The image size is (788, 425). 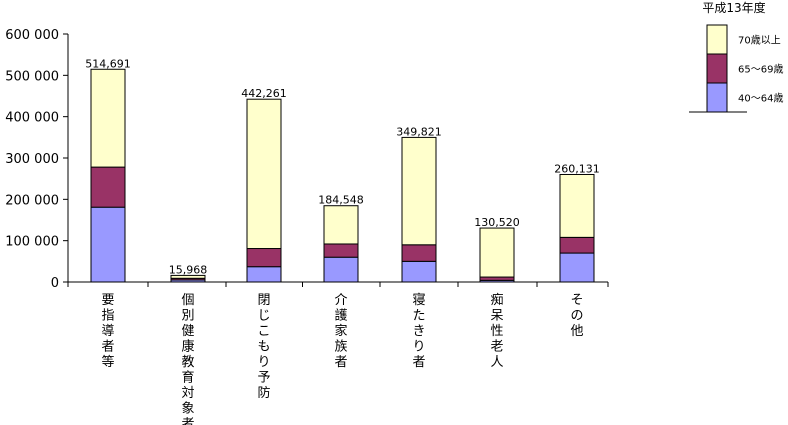 I want to click on y-tick-label: 600 000, so click(x=32, y=35).